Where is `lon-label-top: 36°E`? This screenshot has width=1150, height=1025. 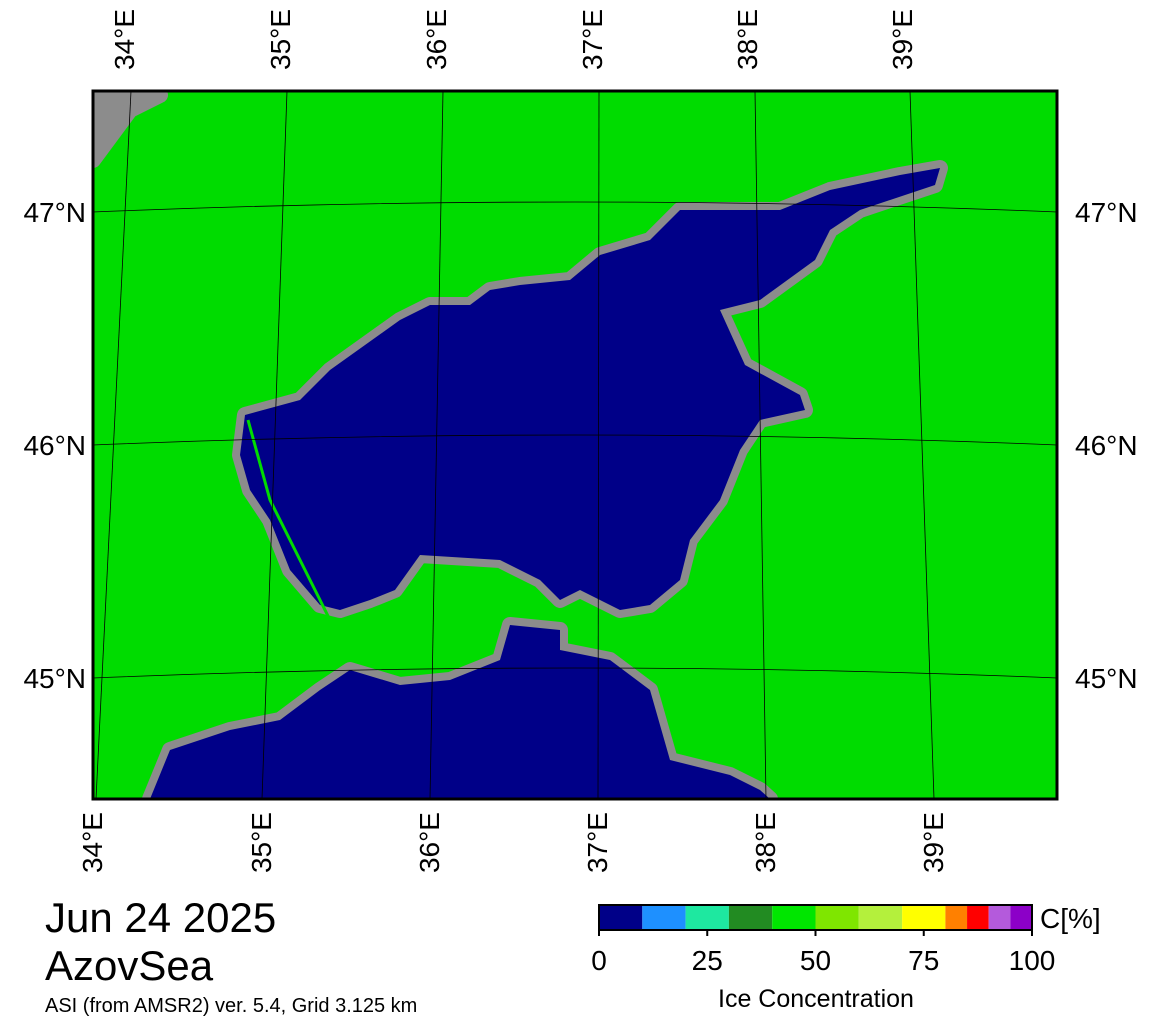 lon-label-top: 36°E is located at coordinates (436, 39).